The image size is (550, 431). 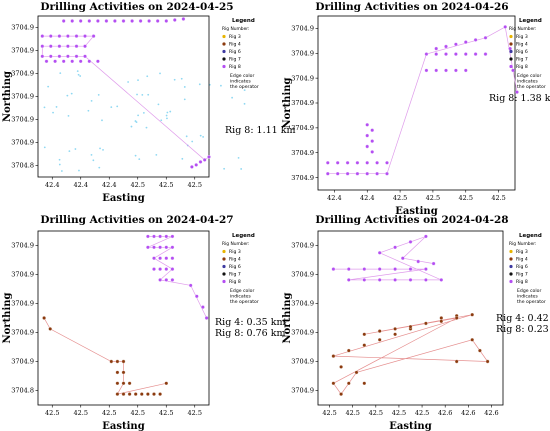 What do you see at coordinates (136, 220) in the screenshot?
I see `chart-title: Drilling Activities on 2024-04-27` at bounding box center [136, 220].